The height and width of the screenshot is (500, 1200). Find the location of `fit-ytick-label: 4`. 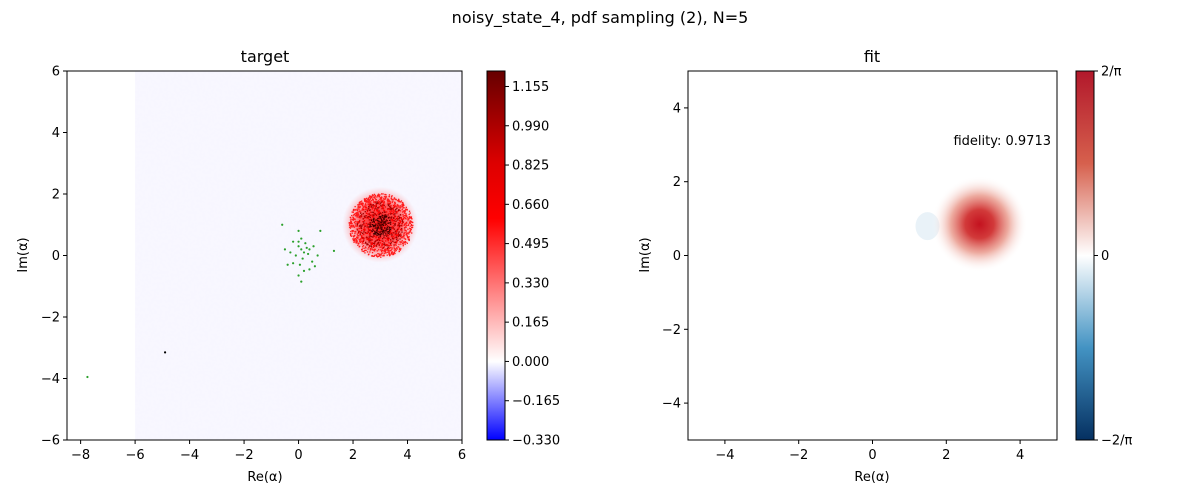

fit-ytick-label: 4 is located at coordinates (677, 108).